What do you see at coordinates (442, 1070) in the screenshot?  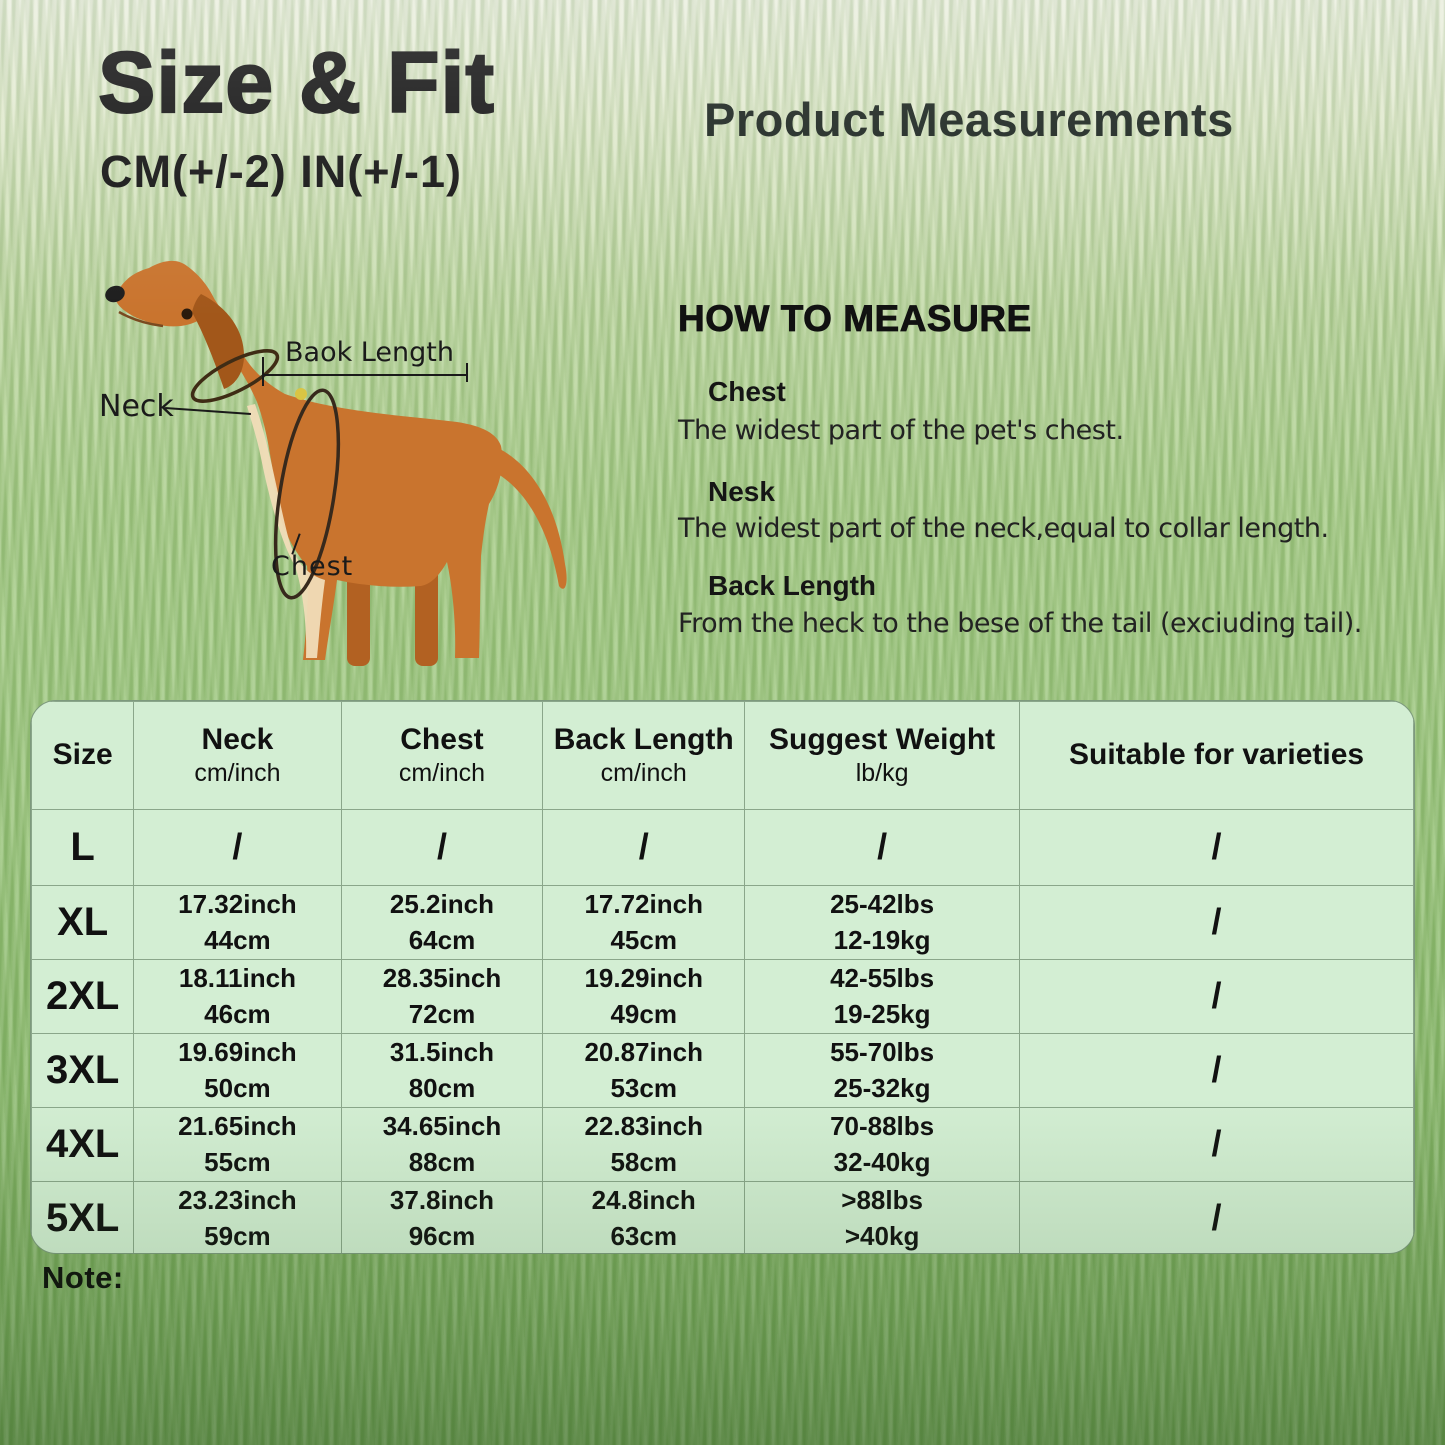 I see `table-cell: 31.5inch 80cm` at bounding box center [442, 1070].